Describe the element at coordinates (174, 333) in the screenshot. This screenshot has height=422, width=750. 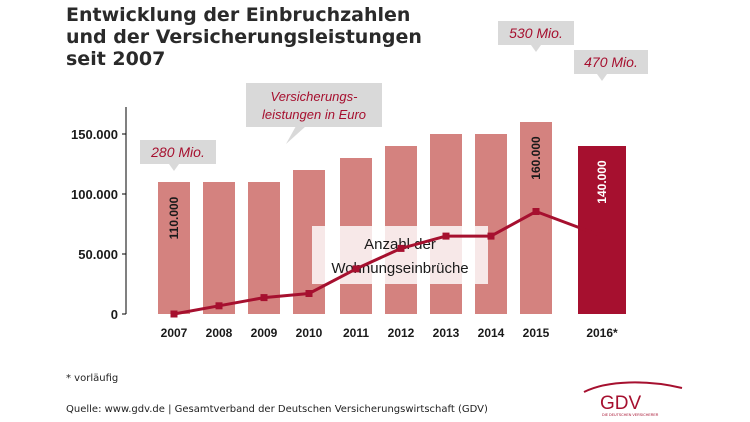
I see `x-tick-label: 2007` at that location.